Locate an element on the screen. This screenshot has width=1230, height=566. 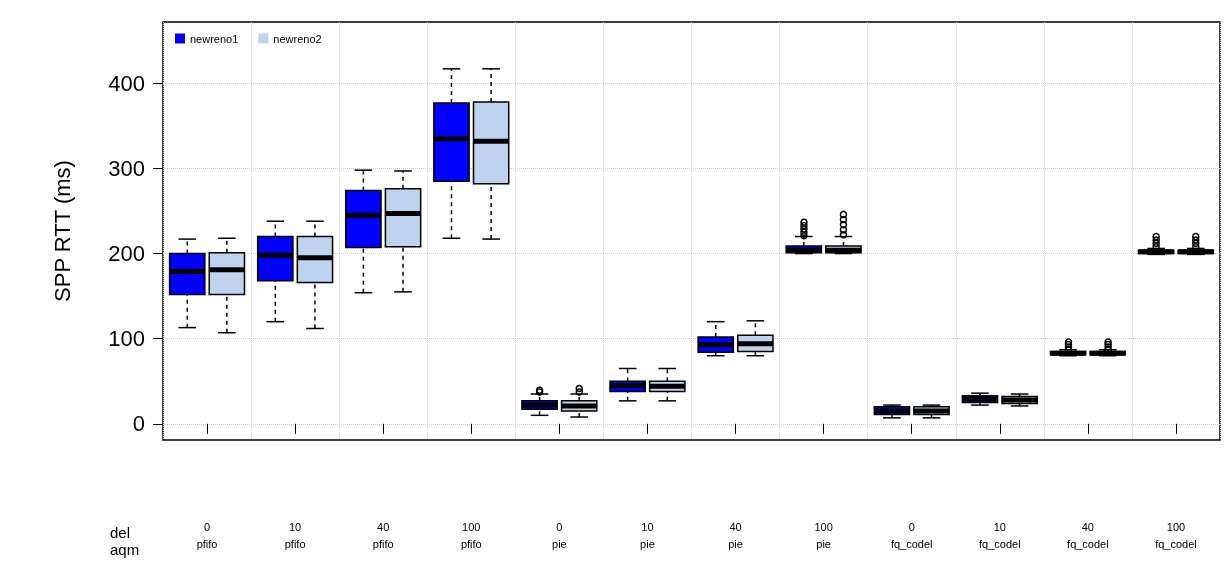
x-tick-label: 40 fq_codel is located at coordinates (1088, 535).